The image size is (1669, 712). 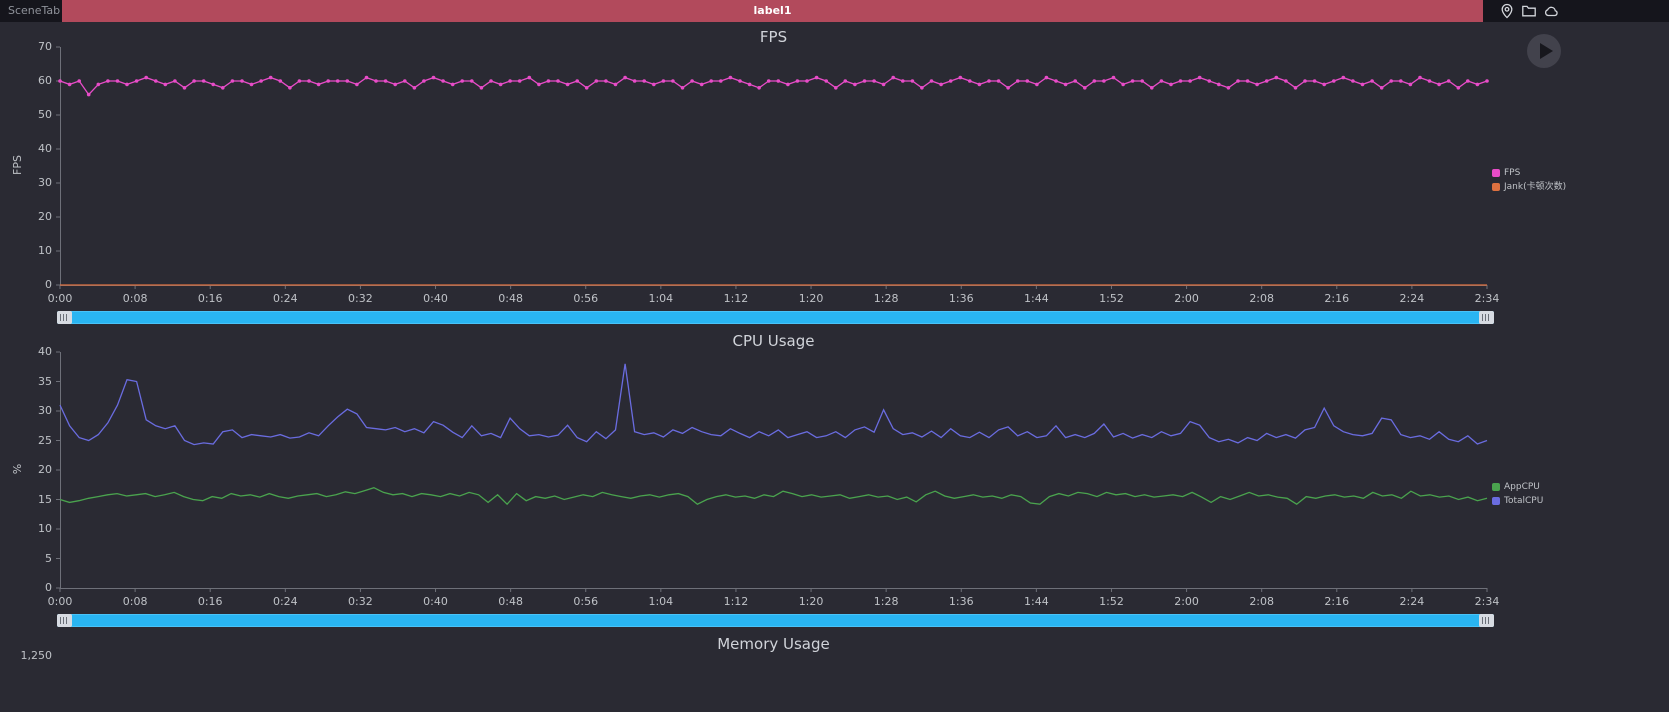 I want to click on fps-line, so click(x=773, y=86).